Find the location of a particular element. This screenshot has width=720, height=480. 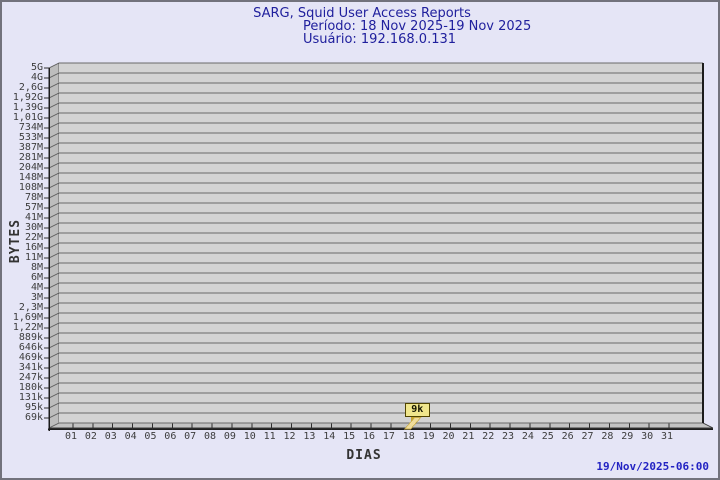

y-tick-label: 281M is located at coordinates (30, 157).